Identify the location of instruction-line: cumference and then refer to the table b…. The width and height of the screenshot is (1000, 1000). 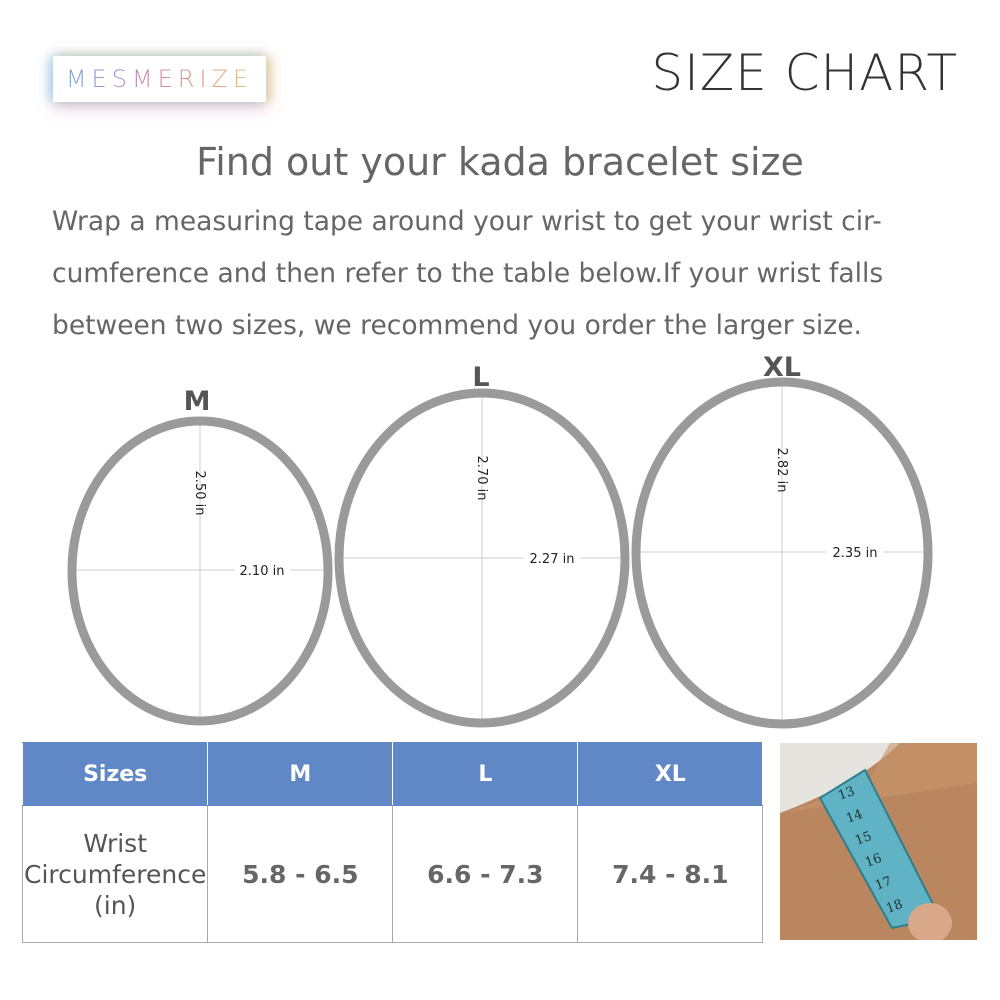
(468, 273).